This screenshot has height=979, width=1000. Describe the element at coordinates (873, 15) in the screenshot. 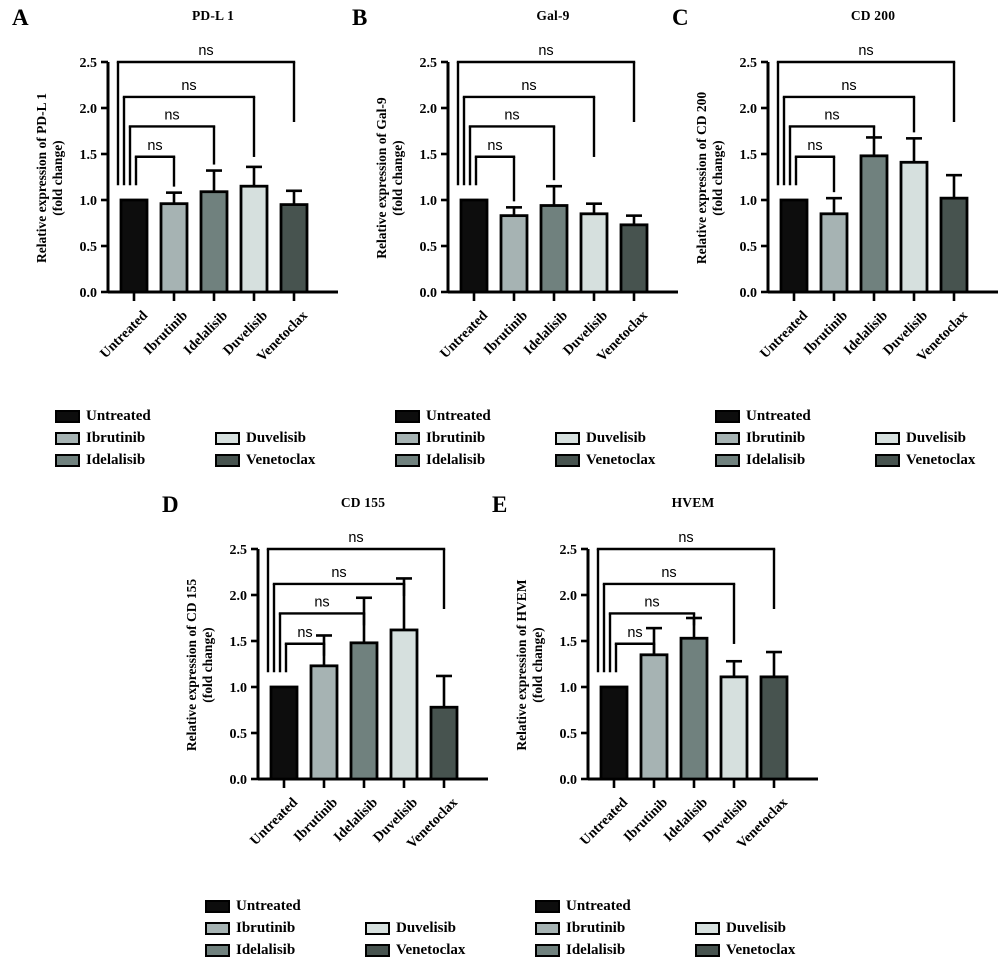

I see `panel-title-c: CD 200` at that location.